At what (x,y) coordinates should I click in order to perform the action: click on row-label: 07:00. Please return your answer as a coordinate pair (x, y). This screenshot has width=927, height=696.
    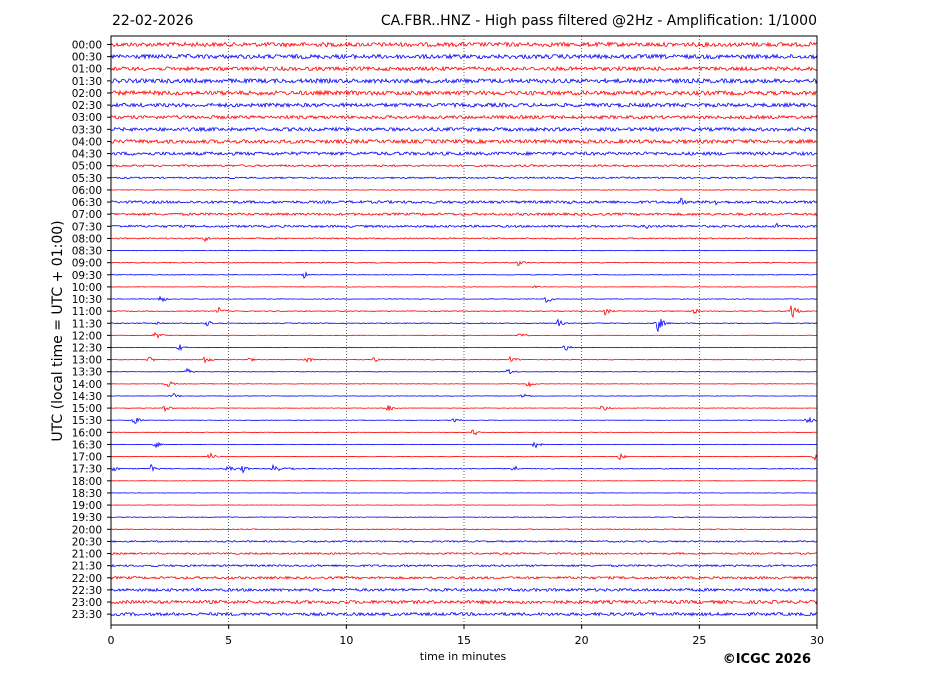
    Looking at the image, I should click on (87, 215).